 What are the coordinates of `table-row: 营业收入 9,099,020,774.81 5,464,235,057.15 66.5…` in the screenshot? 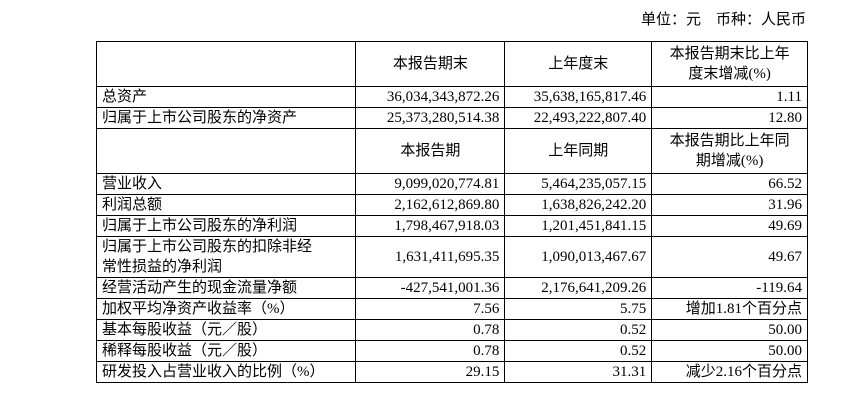 It's located at (451, 184).